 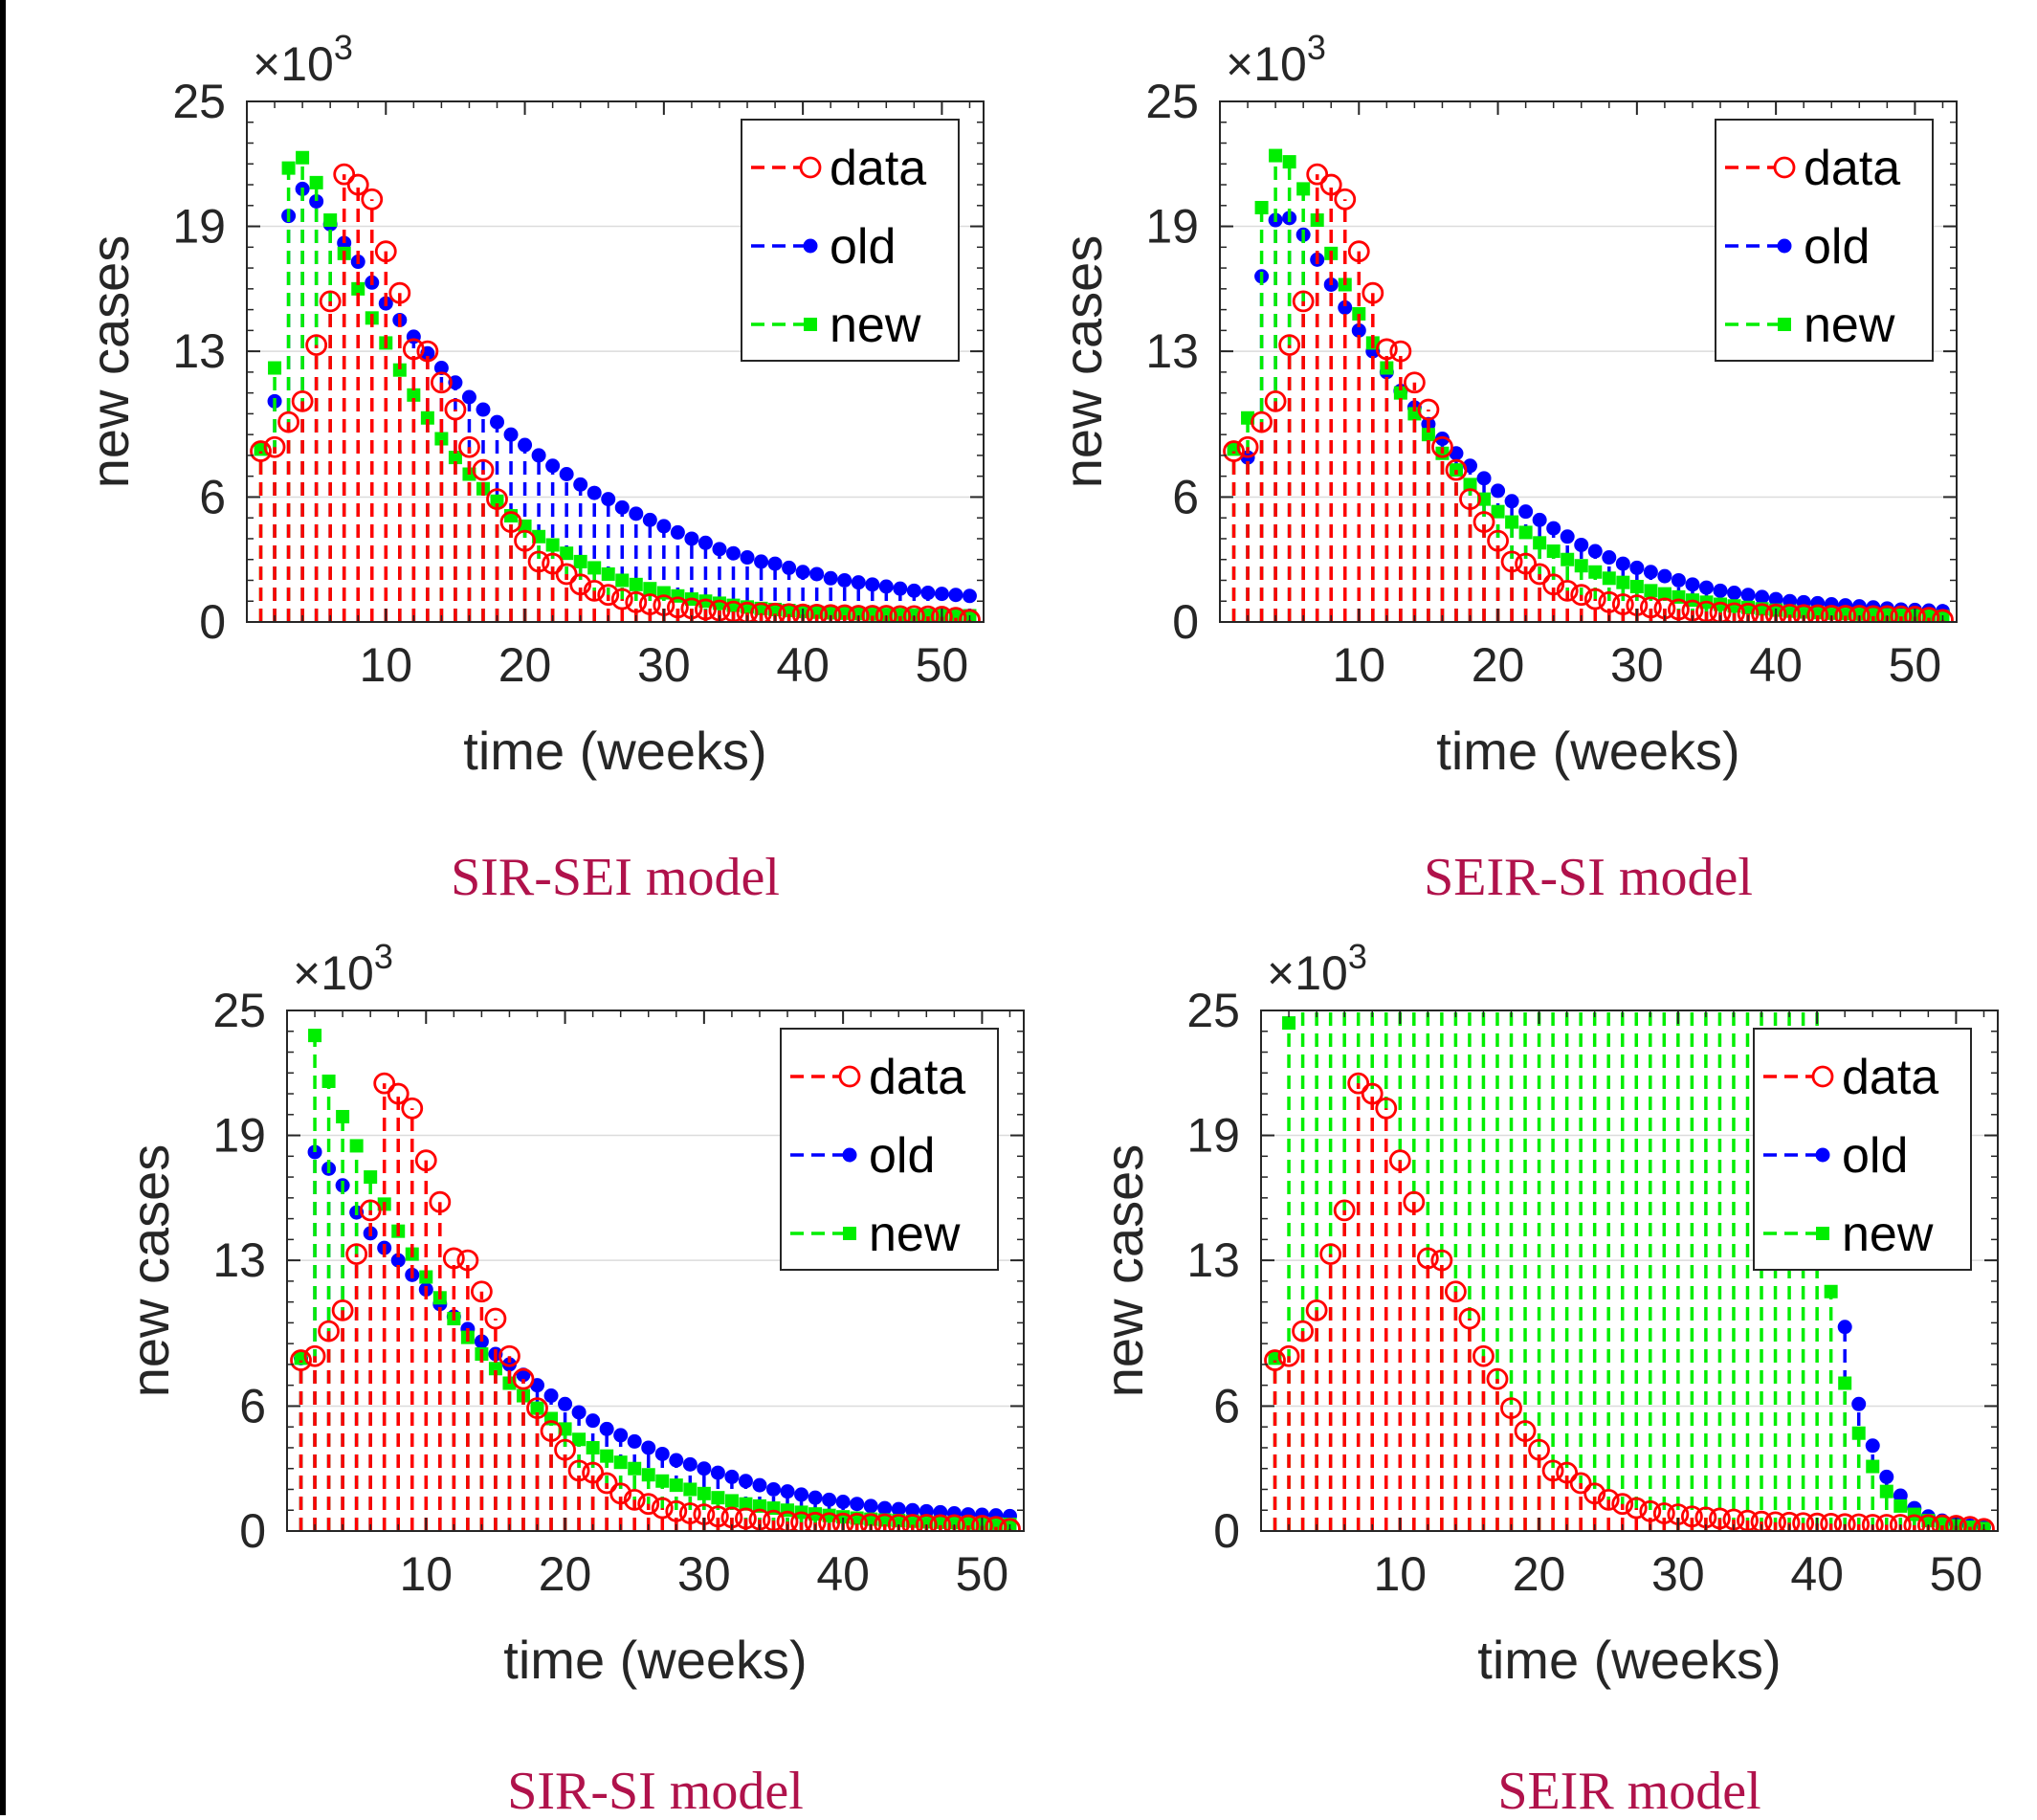 I want to click on x-tick-label: 40, so click(x=1817, y=1574).